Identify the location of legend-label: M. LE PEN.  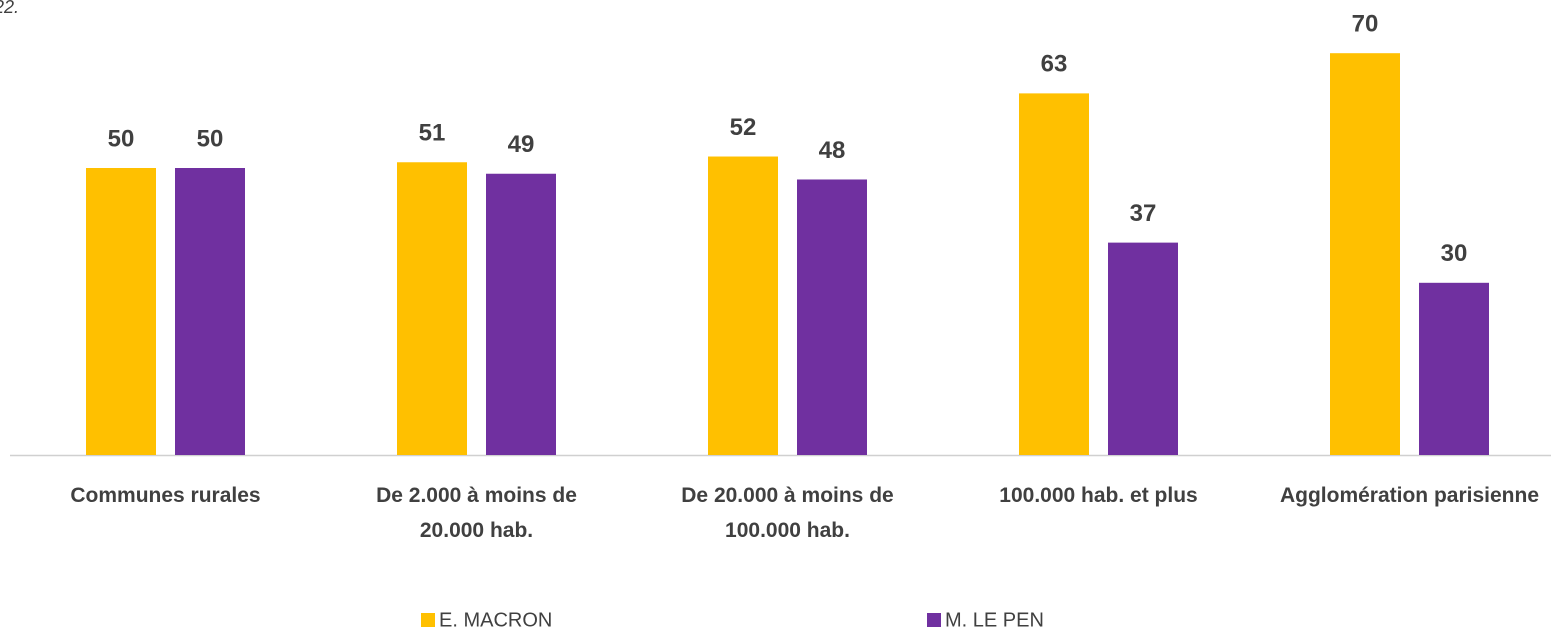
(994, 619).